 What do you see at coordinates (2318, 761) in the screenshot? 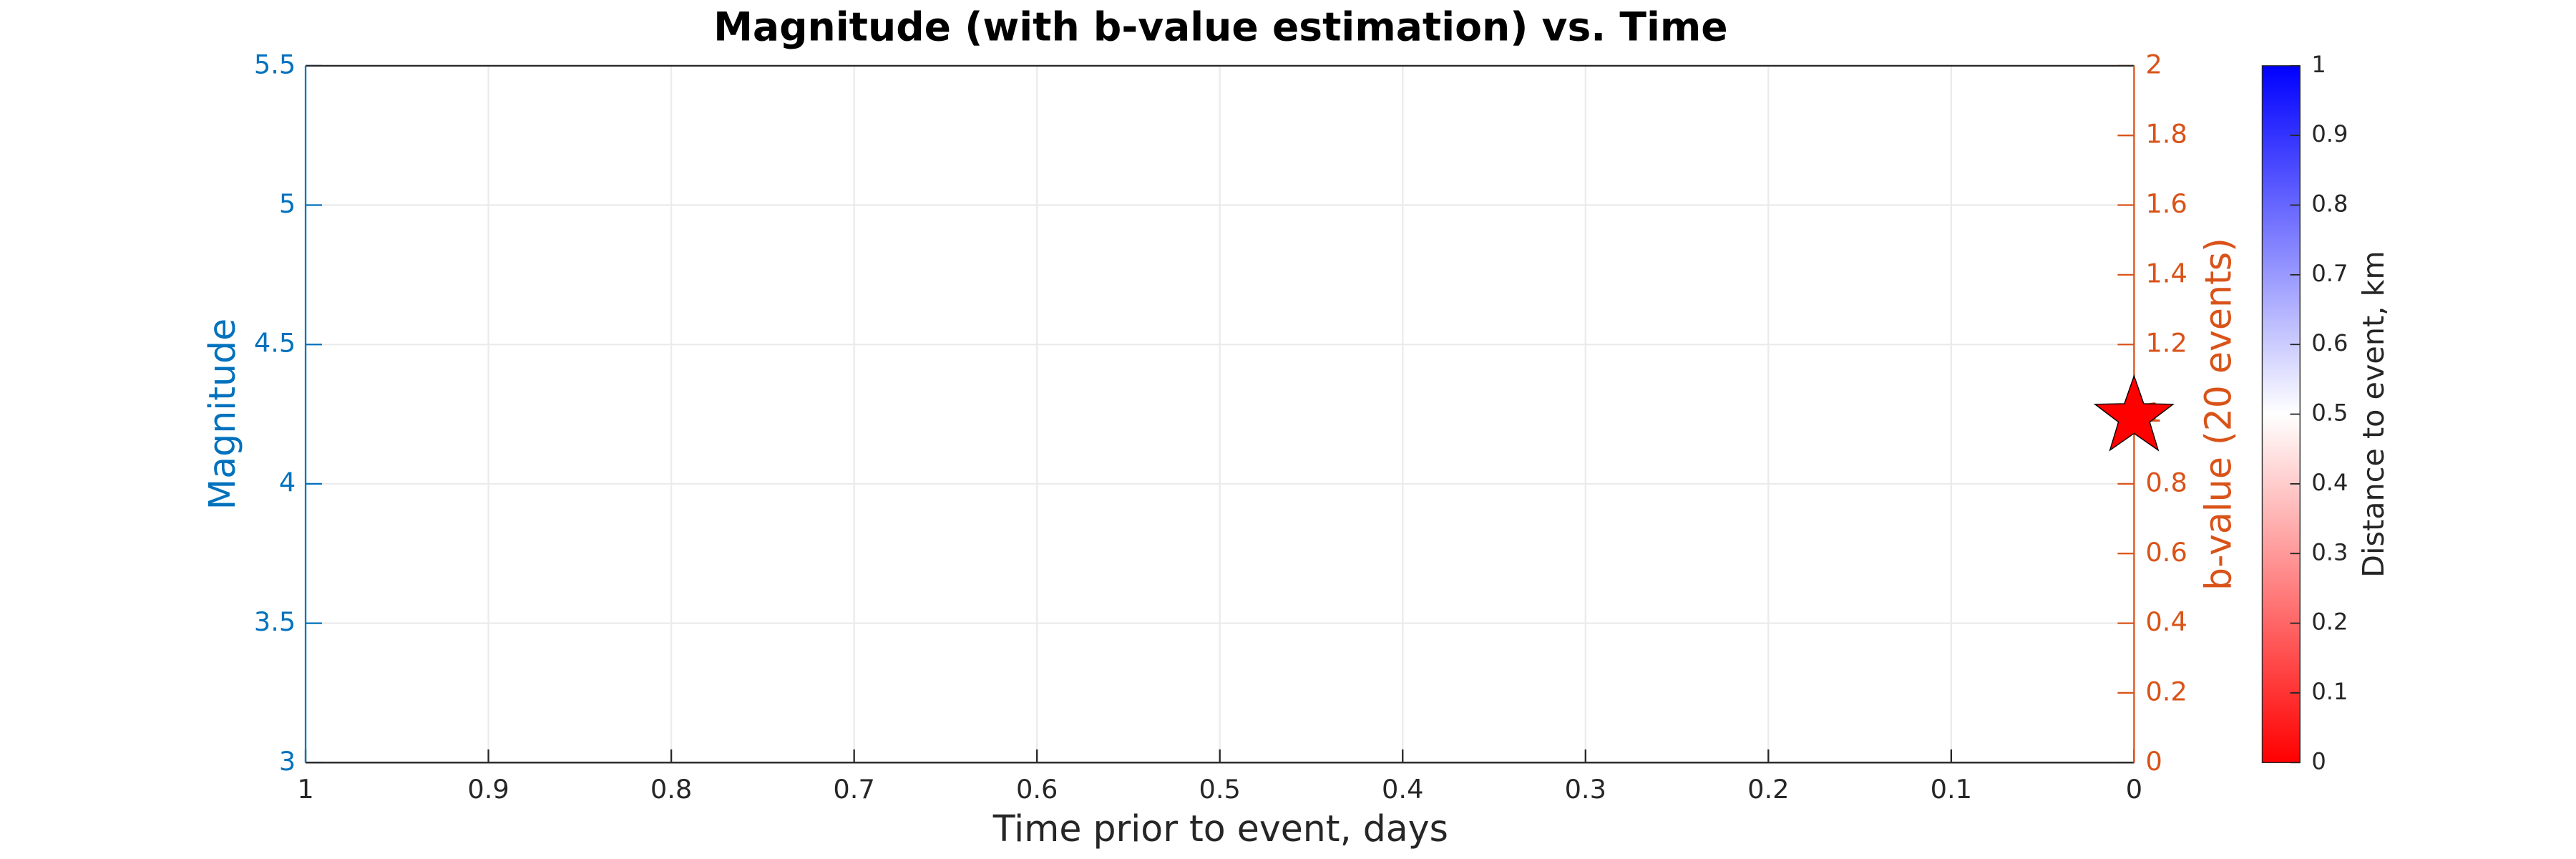
I see `colorbar-tick-label: 0` at bounding box center [2318, 761].